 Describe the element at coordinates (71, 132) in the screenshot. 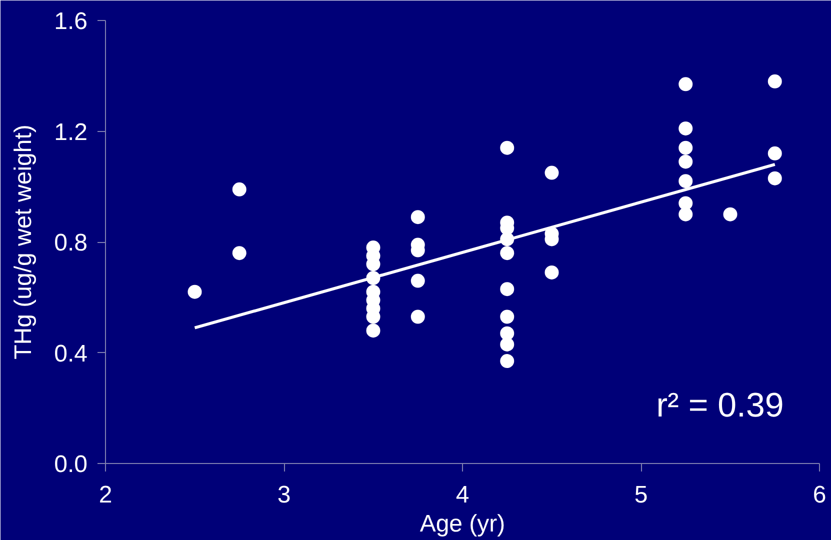

I see `y-tick-label: 1.2` at that location.